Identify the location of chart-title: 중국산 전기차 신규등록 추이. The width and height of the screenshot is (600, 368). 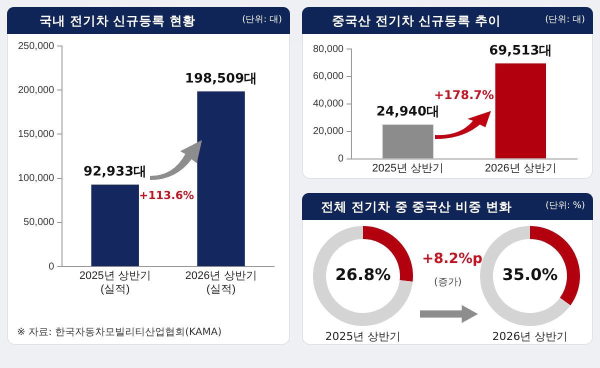
(416, 21).